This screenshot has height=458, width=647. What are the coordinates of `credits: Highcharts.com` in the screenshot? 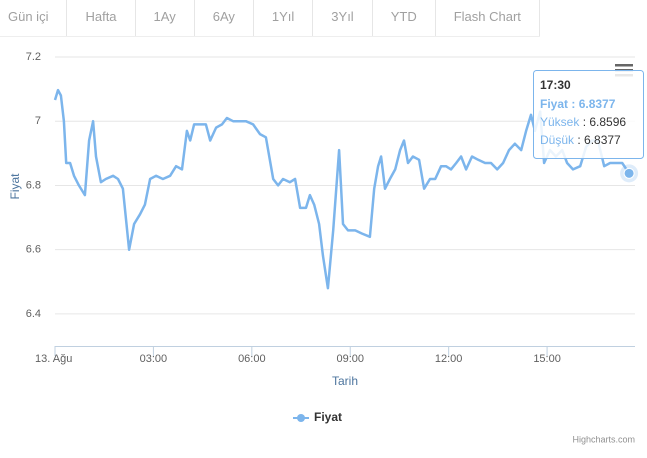 It's located at (603, 439).